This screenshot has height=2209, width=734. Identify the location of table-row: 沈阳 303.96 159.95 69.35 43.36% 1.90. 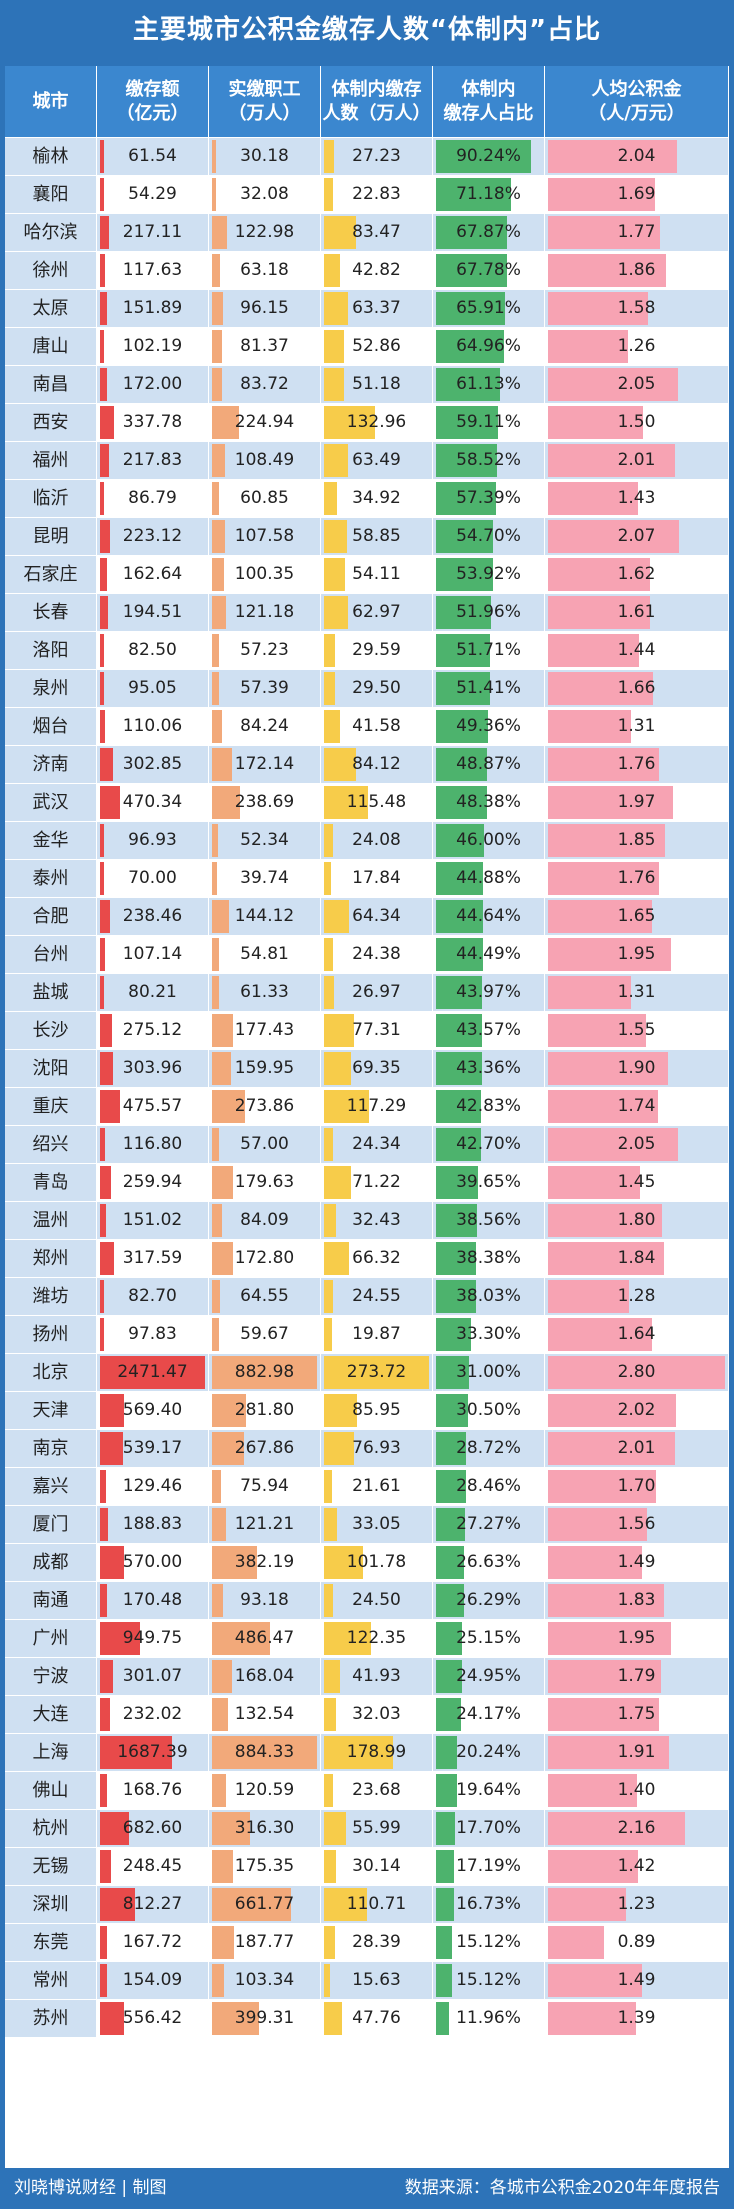
(367, 1069).